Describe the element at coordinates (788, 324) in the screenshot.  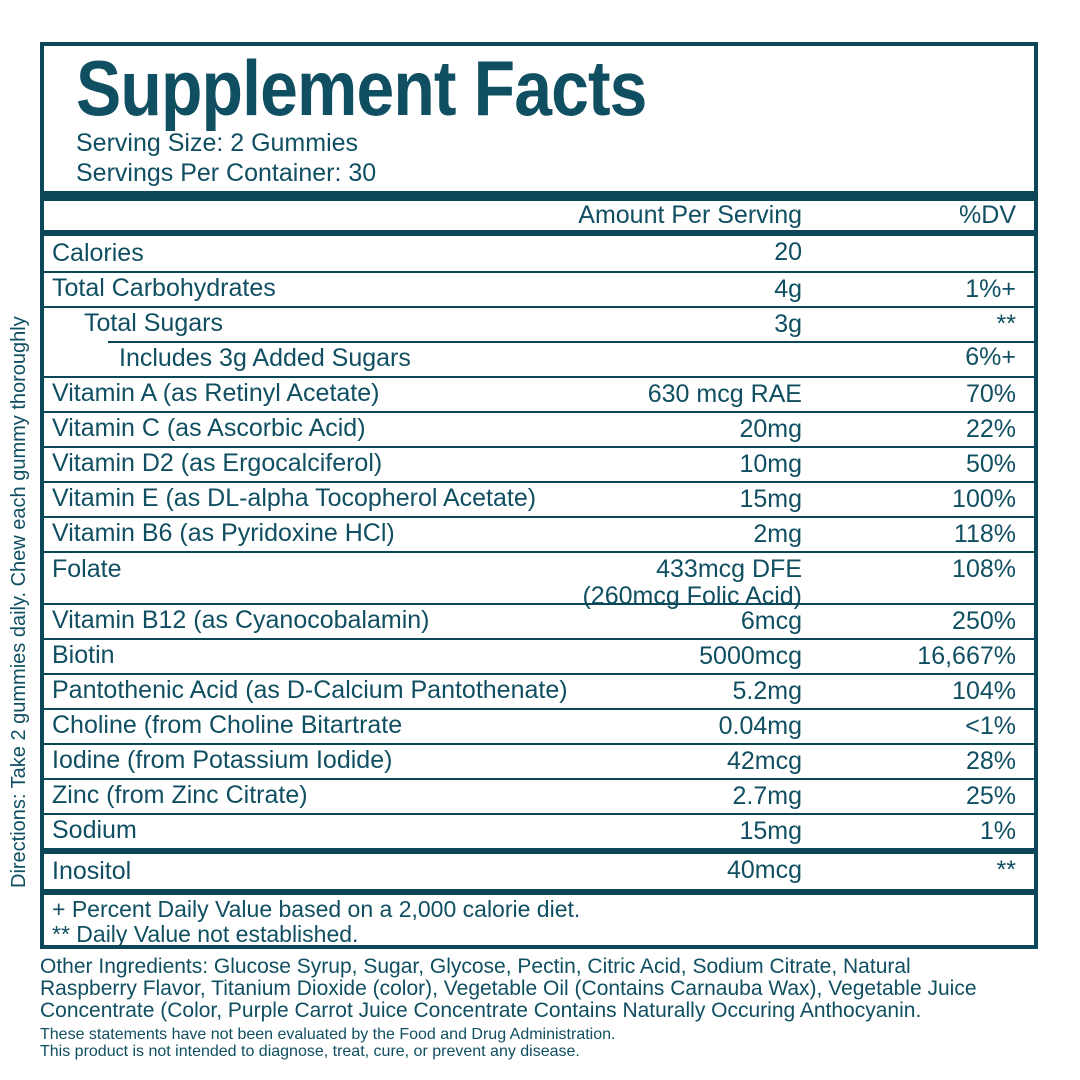
I see `nutrient-amount: 3g` at that location.